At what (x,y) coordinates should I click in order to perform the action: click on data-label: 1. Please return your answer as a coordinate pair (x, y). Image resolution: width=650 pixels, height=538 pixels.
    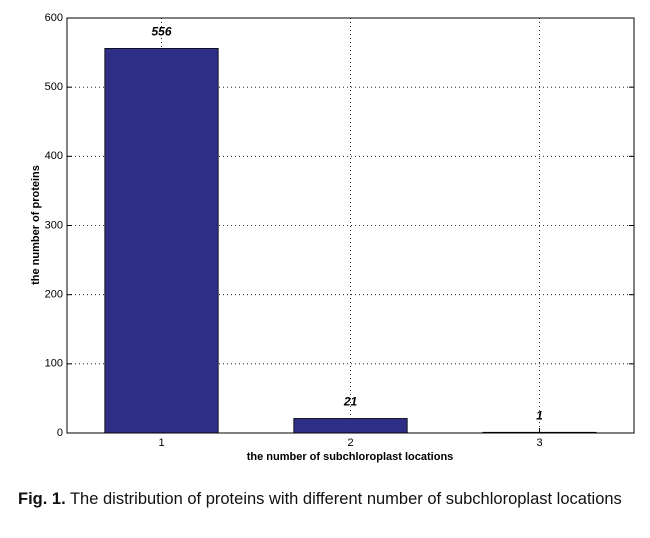
    Looking at the image, I should click on (539, 415).